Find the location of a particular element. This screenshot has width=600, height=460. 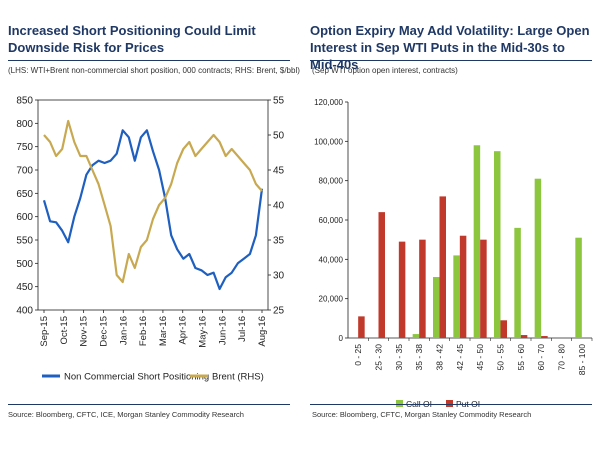

bar-y-tick-label: 0 is located at coordinates (341, 338).